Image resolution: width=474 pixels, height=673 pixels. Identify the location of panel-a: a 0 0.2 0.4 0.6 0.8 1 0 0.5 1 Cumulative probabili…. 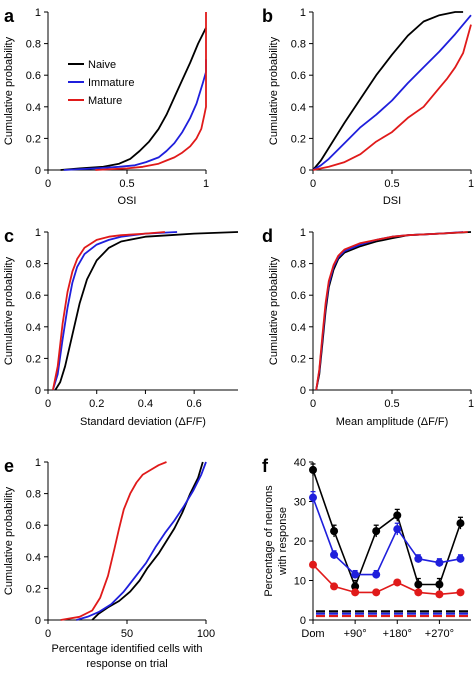
(106, 106).